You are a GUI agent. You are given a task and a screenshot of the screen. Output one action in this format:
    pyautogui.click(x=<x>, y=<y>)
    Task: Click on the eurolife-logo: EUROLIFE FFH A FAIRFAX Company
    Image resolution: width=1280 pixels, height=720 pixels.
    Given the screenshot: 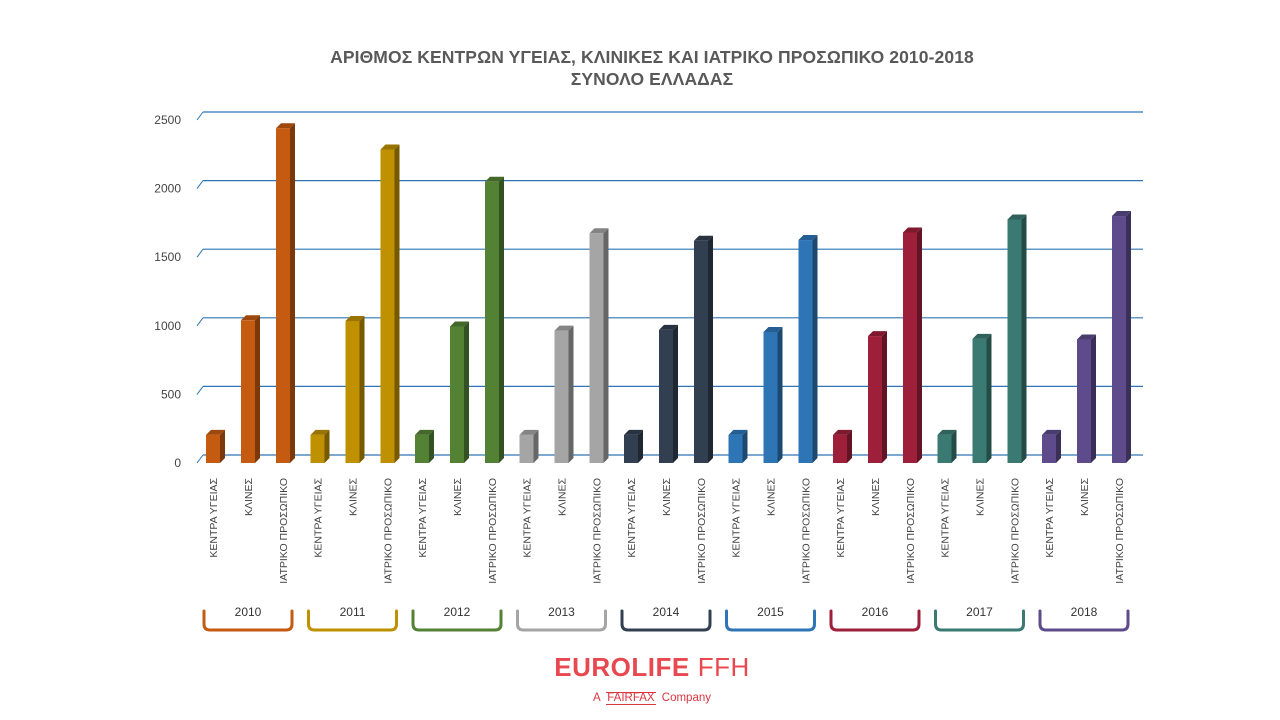 What is the action you would take?
    pyautogui.click(x=640, y=678)
    